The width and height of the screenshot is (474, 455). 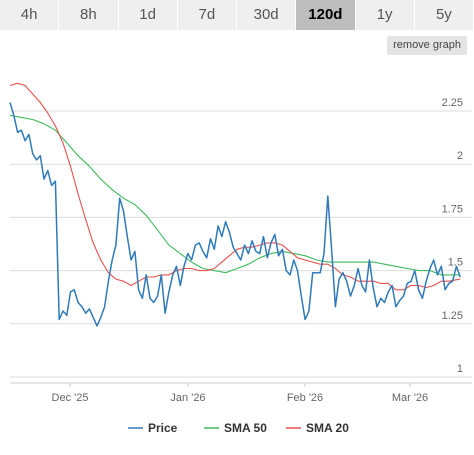 What do you see at coordinates (410, 398) in the screenshot?
I see `x-tick-label: Mar '26` at bounding box center [410, 398].